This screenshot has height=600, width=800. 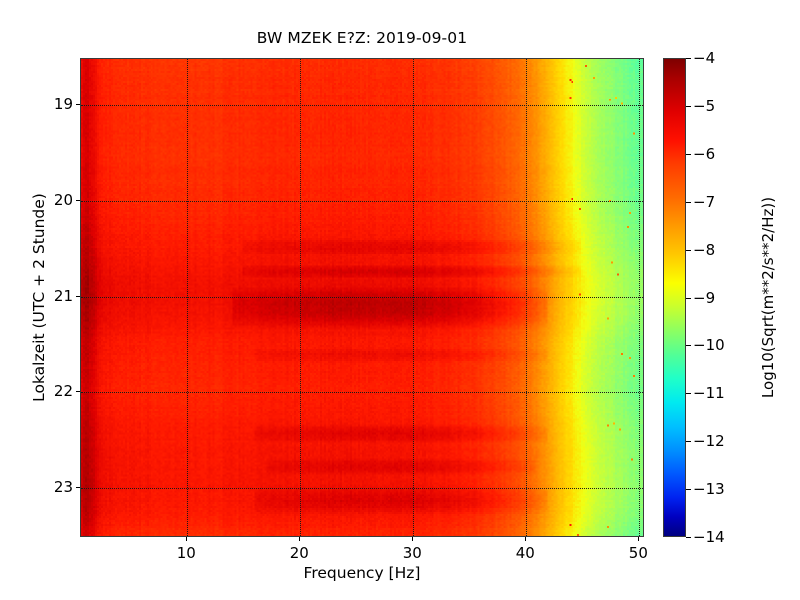 What do you see at coordinates (709, 489) in the screenshot?
I see `colorbar-tick-label: −13` at bounding box center [709, 489].